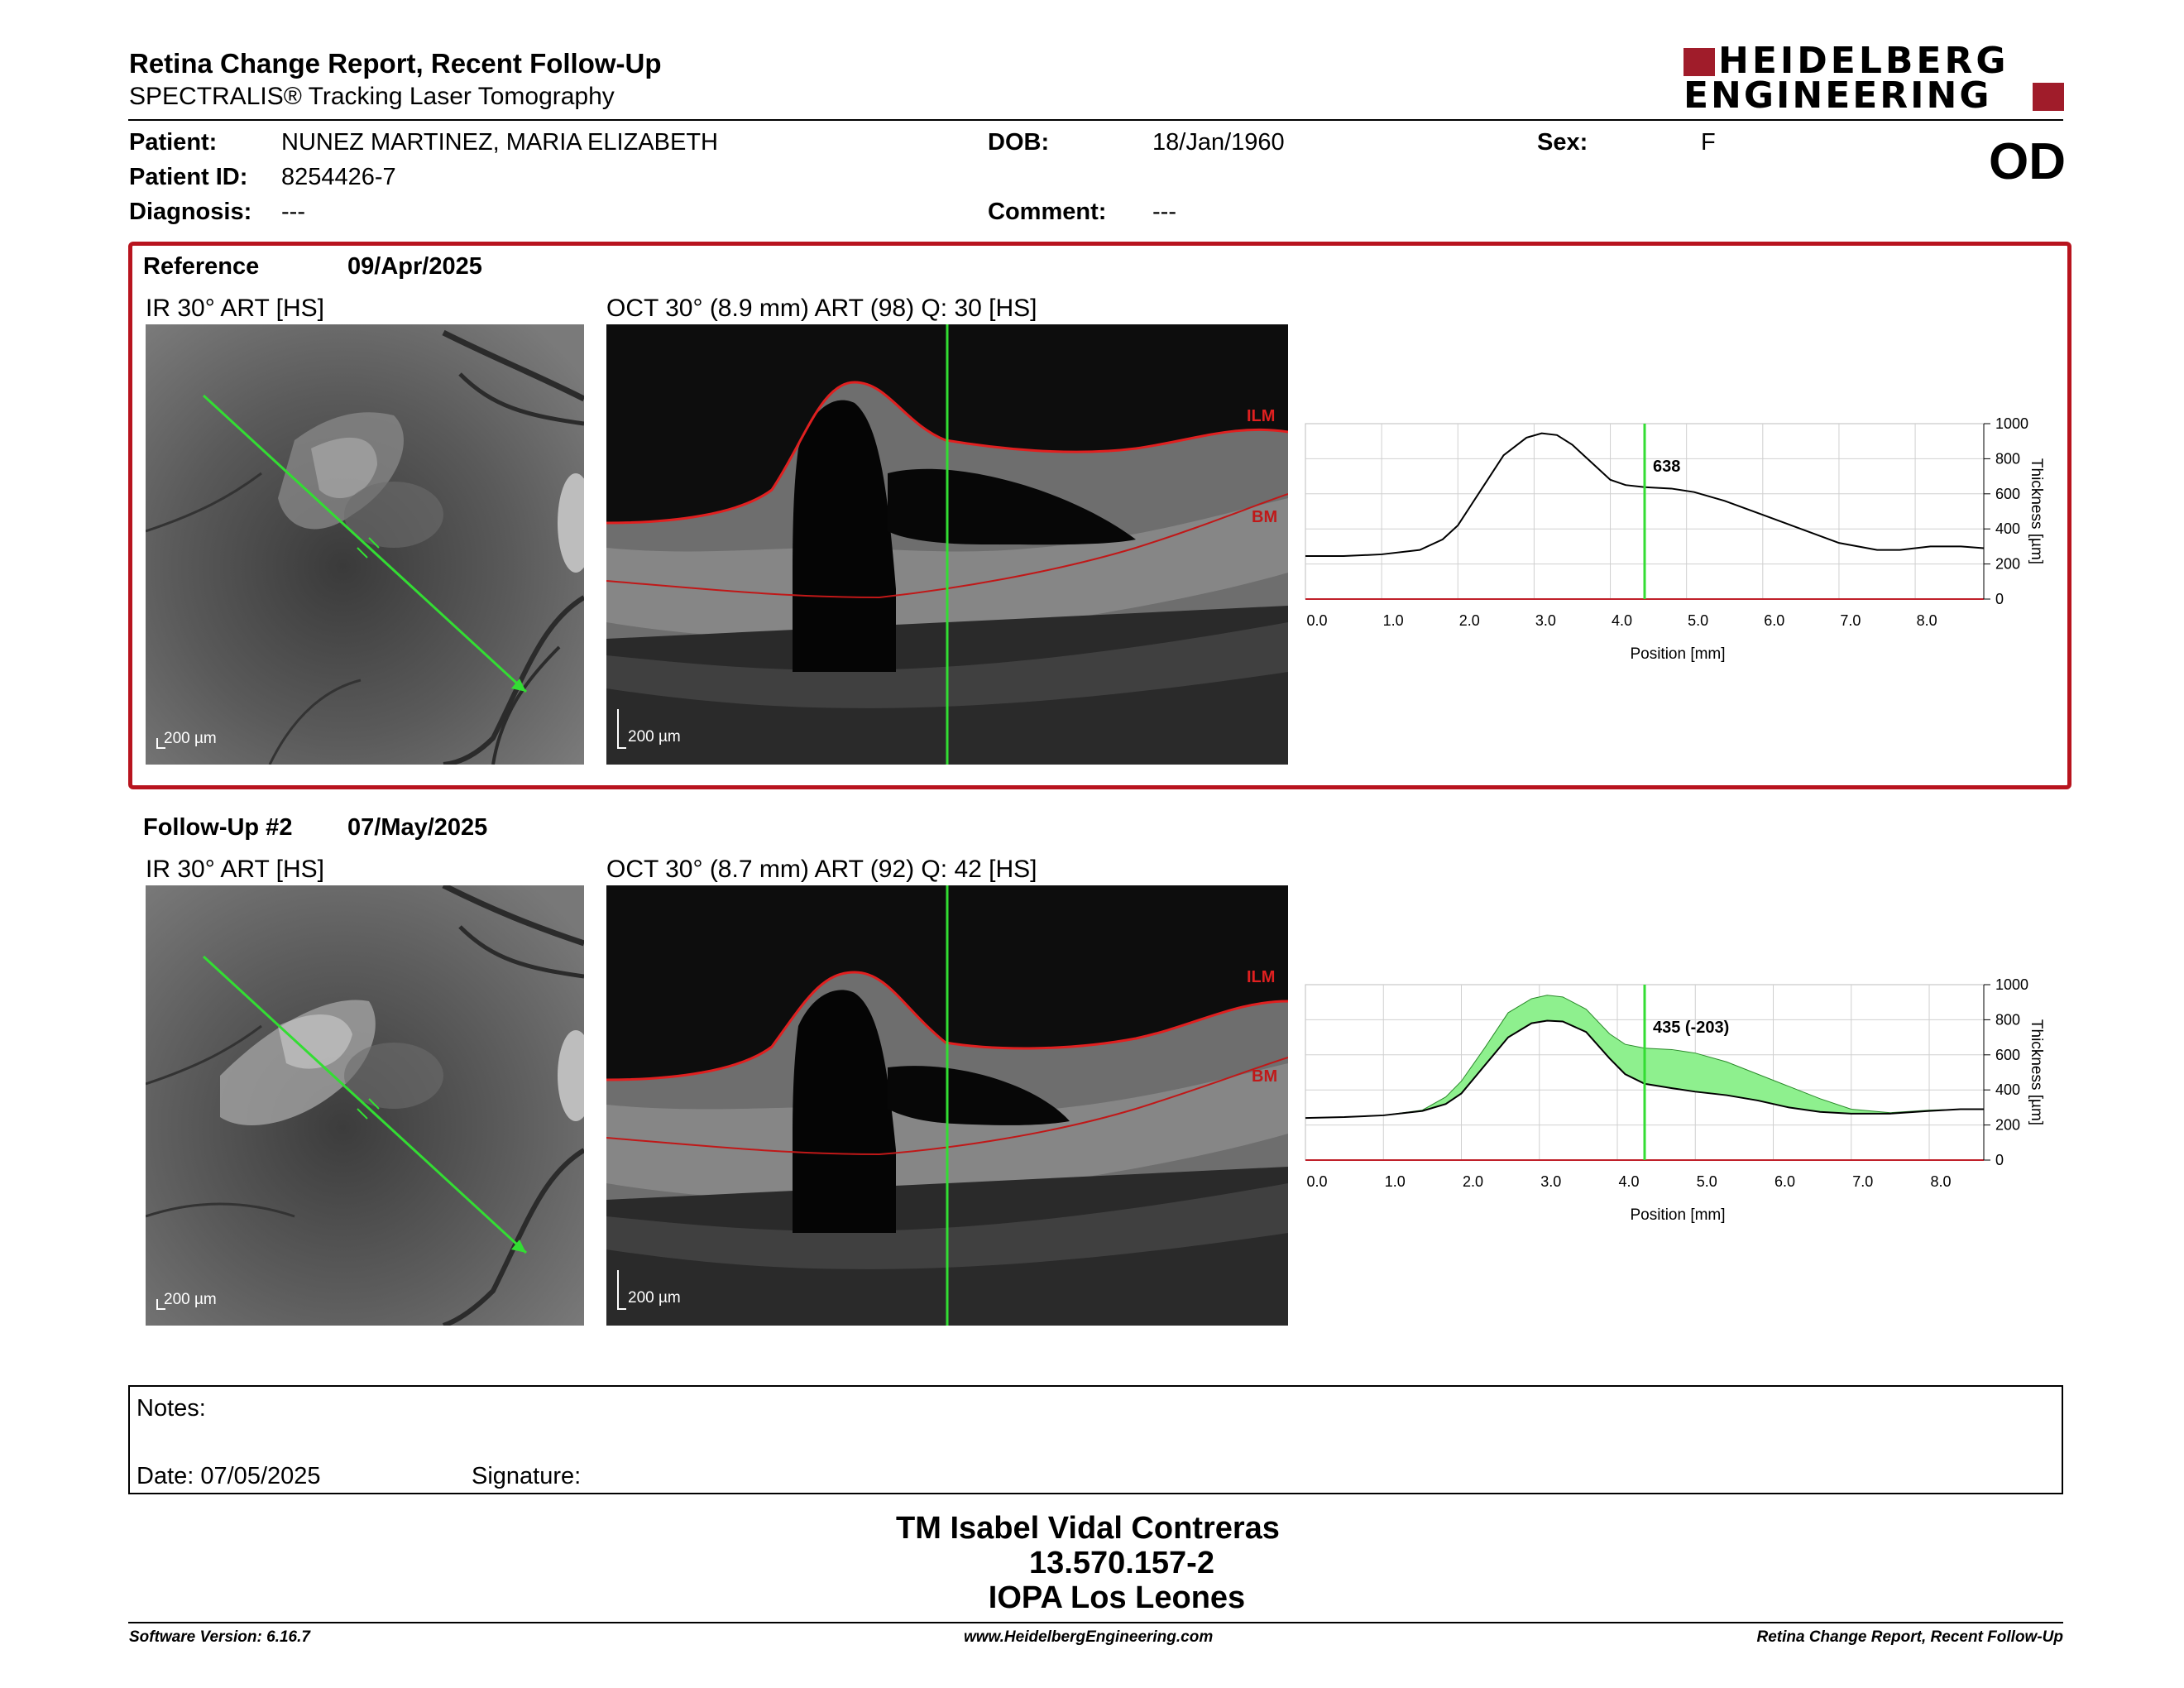 Image resolution: width=2184 pixels, height=1688 pixels. Describe the element at coordinates (1863, 61) in the screenshot. I see `logo-line-1: HEIDELBERG` at that location.